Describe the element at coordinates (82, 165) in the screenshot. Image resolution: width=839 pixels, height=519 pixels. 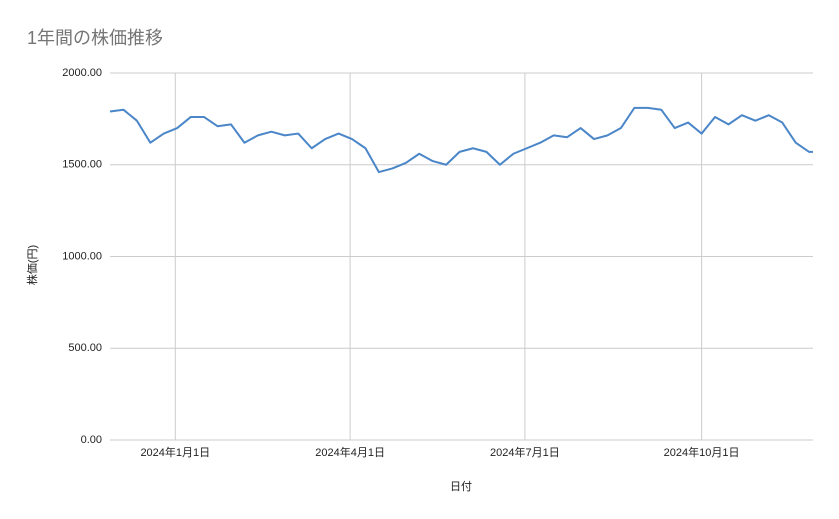
I see `y-tick-label: 1500.00` at that location.